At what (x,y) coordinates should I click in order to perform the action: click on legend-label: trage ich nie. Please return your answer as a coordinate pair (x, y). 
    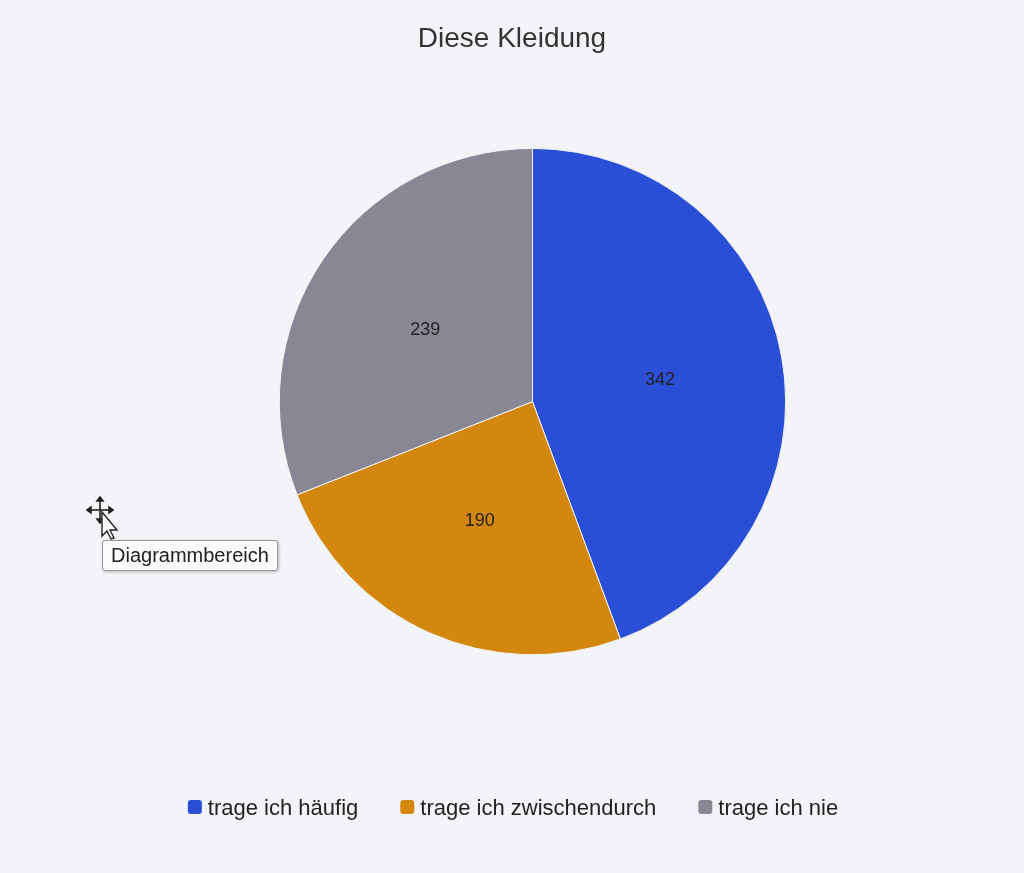
    Looking at the image, I should click on (778, 807).